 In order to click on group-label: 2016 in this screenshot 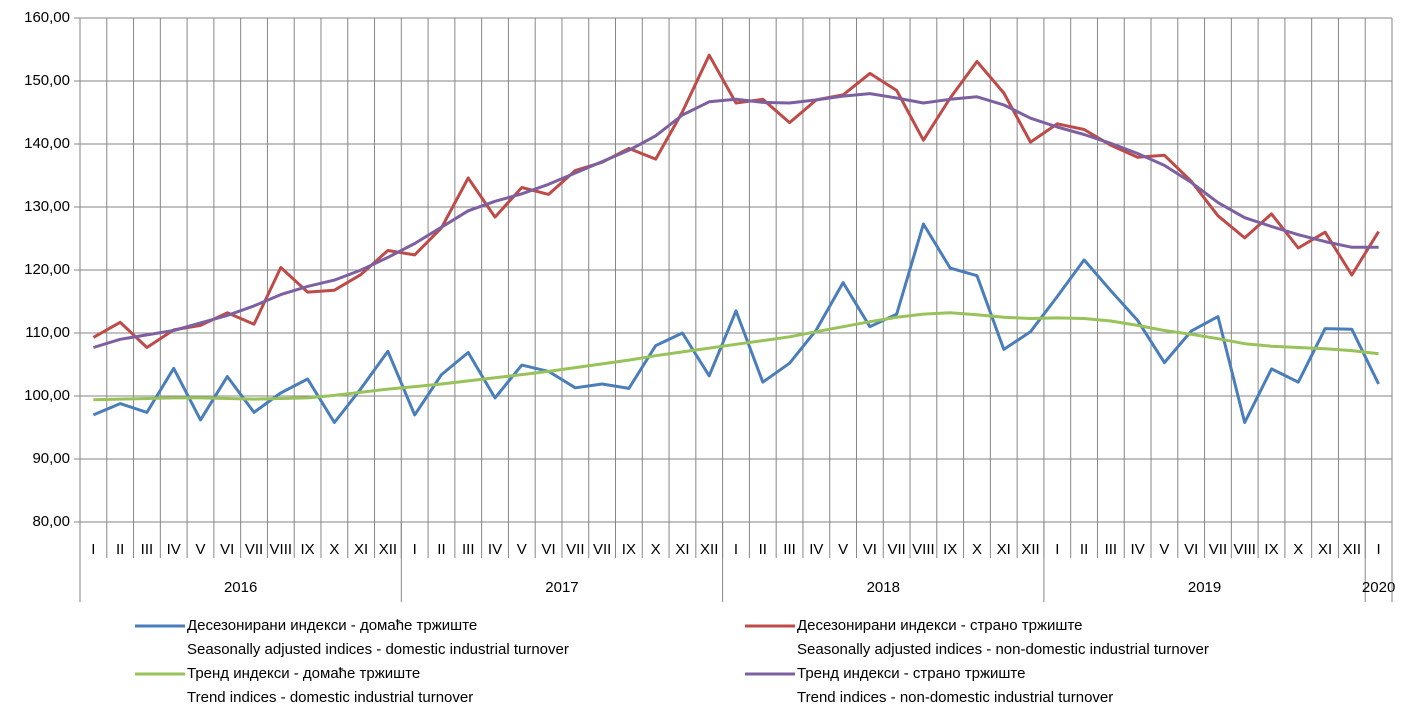, I will do `click(240, 587)`.